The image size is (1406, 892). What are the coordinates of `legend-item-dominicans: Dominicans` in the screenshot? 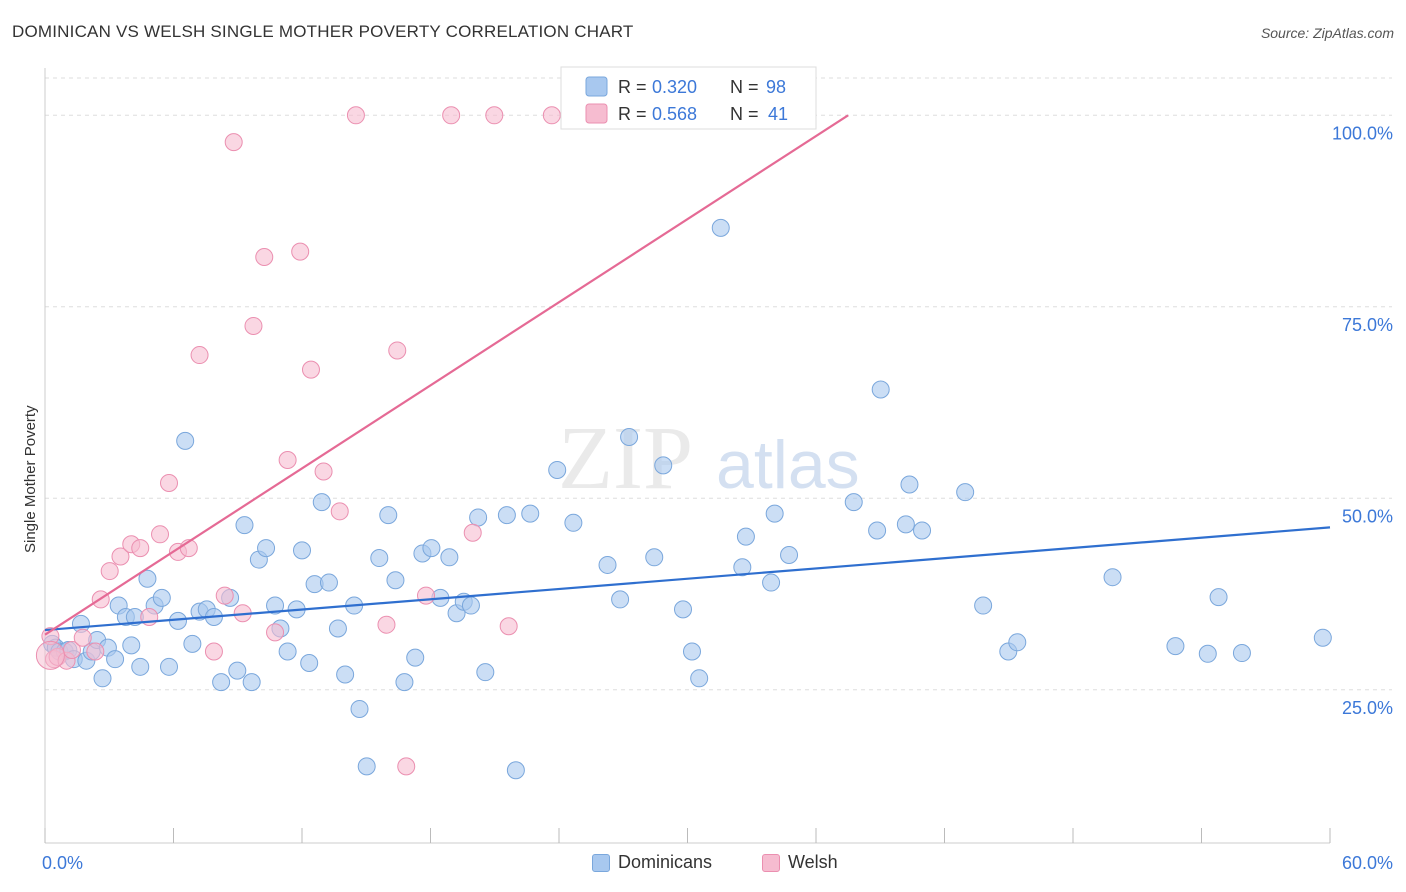 It's located at (652, 862).